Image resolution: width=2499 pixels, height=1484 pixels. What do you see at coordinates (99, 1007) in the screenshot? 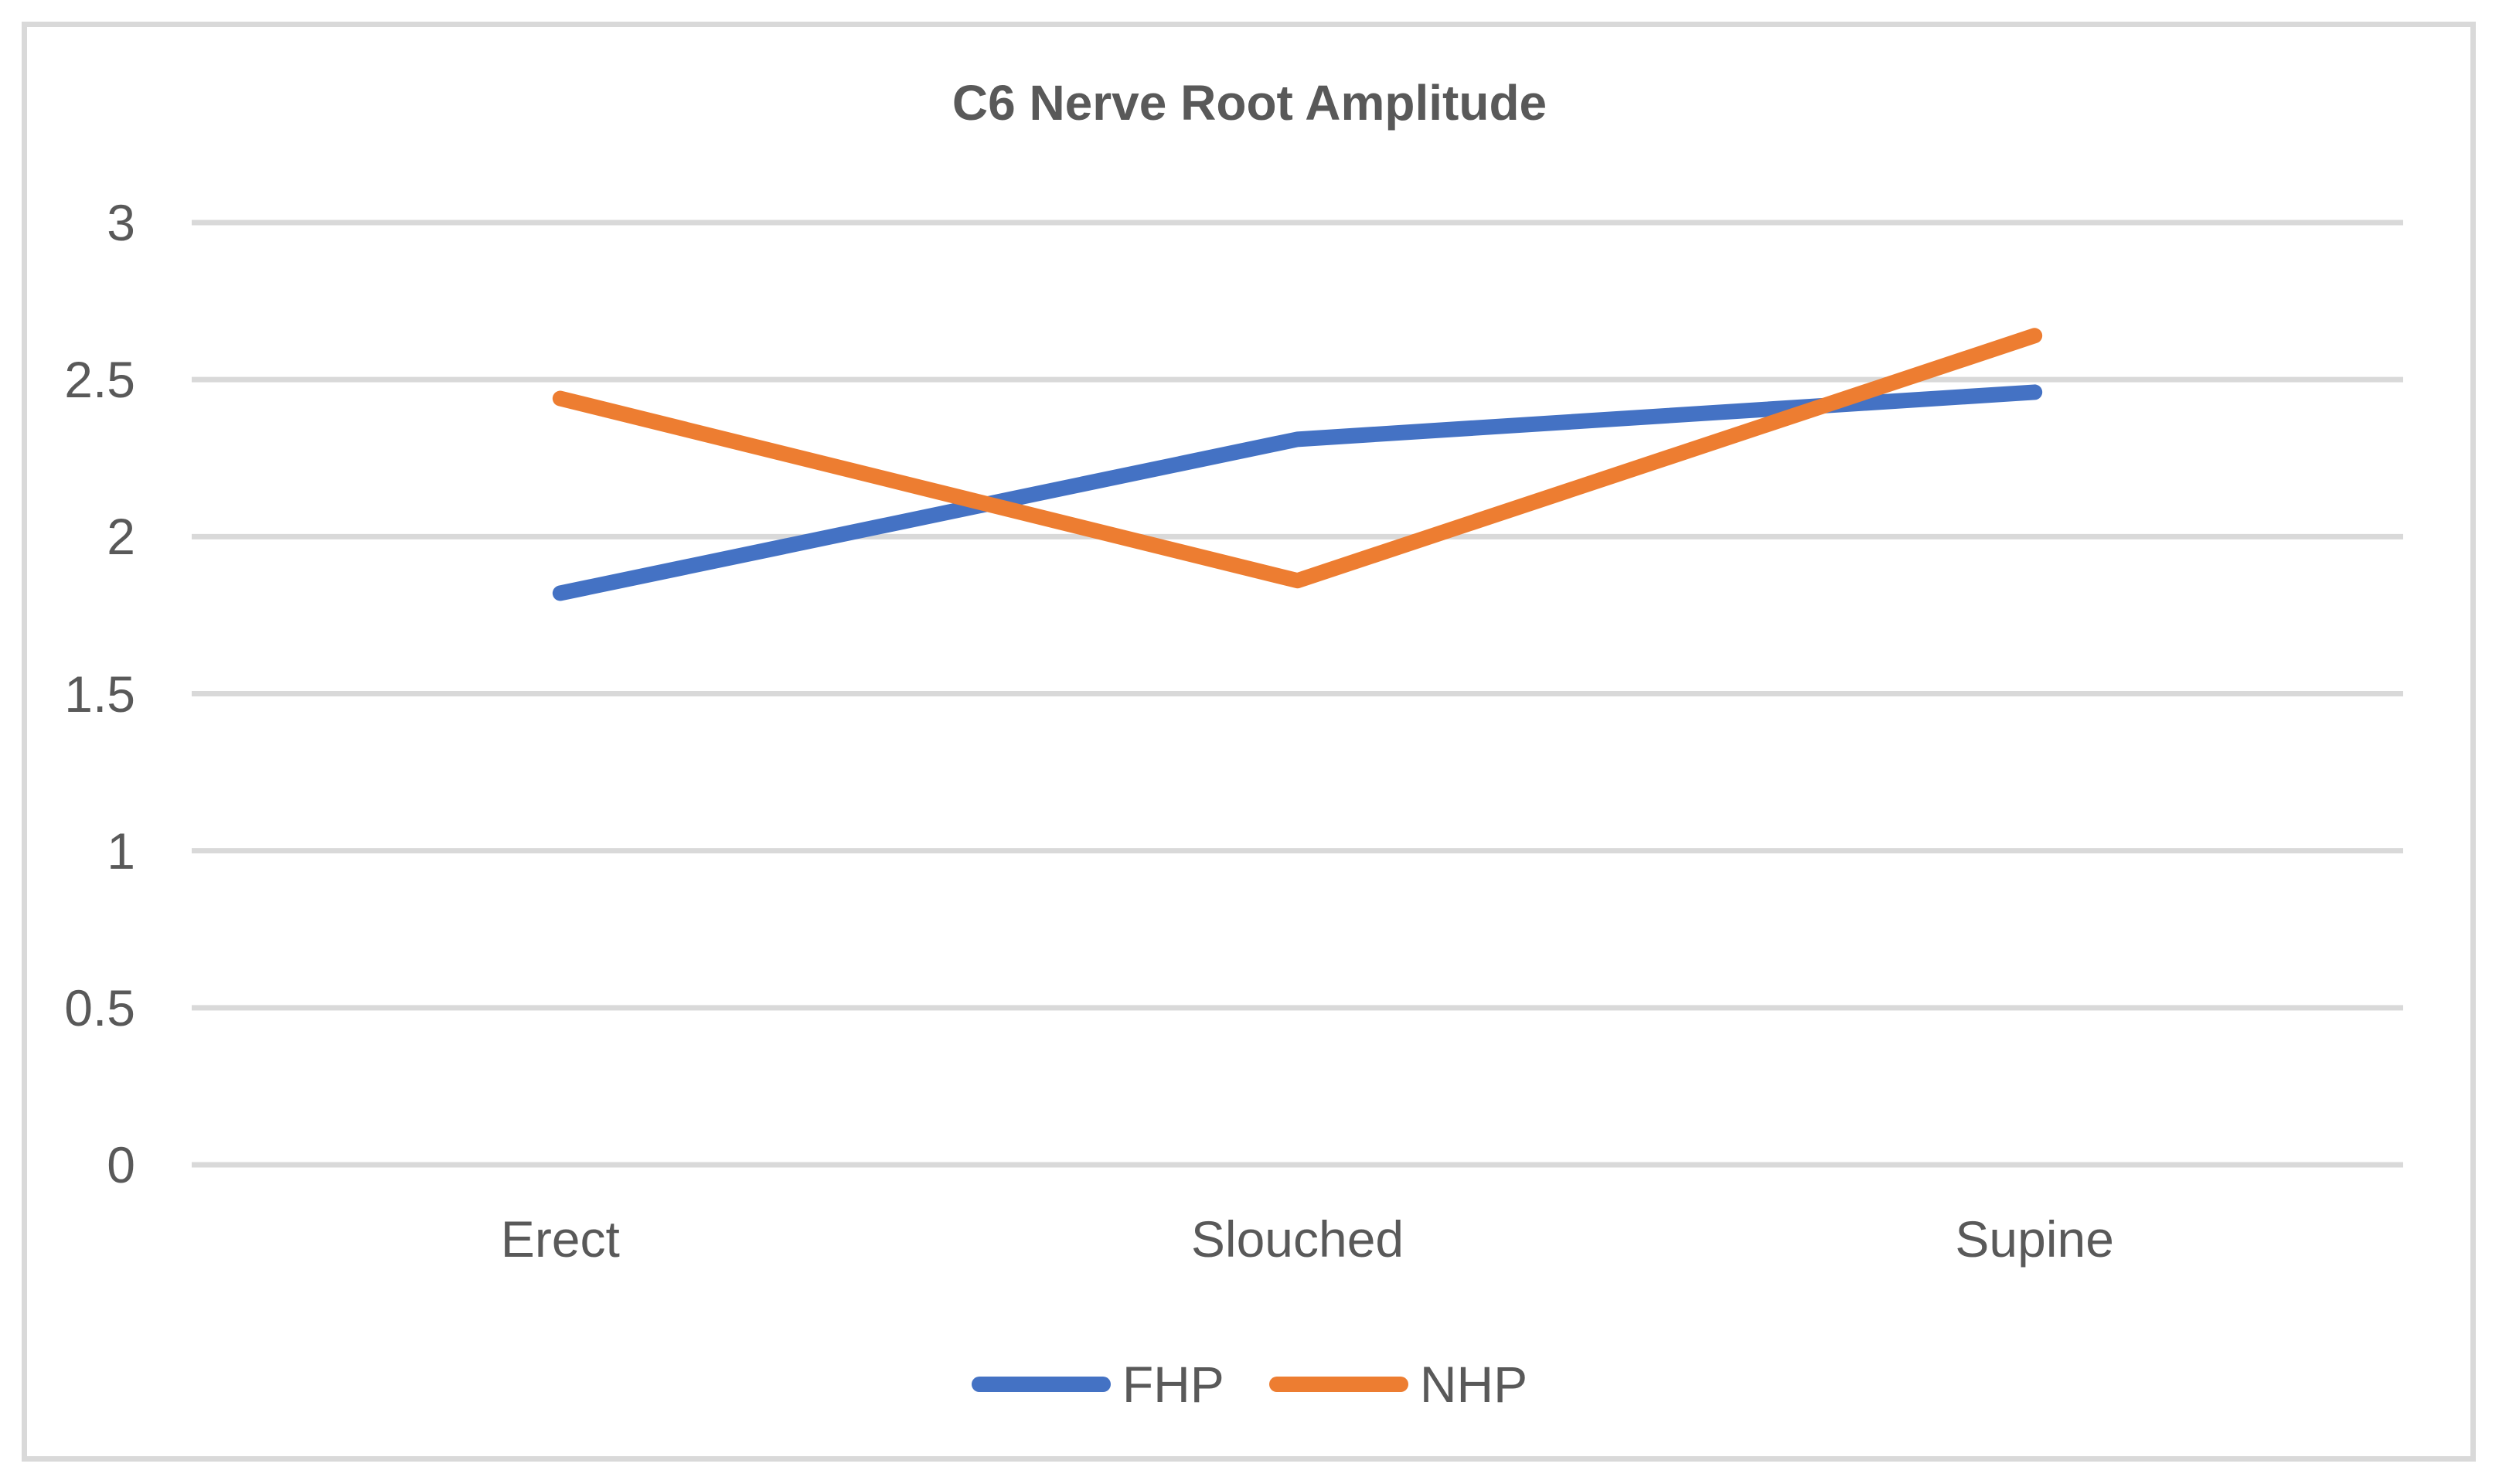
I see `y-tick-label-0.5: 0.5` at bounding box center [99, 1007].